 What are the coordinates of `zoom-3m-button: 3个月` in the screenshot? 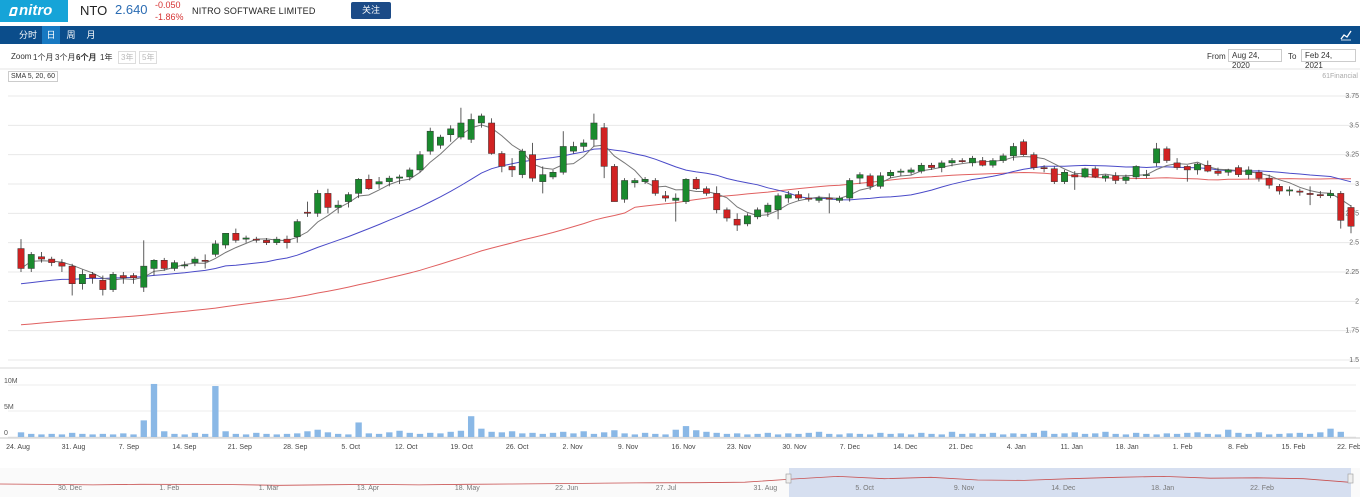 It's located at (65, 57).